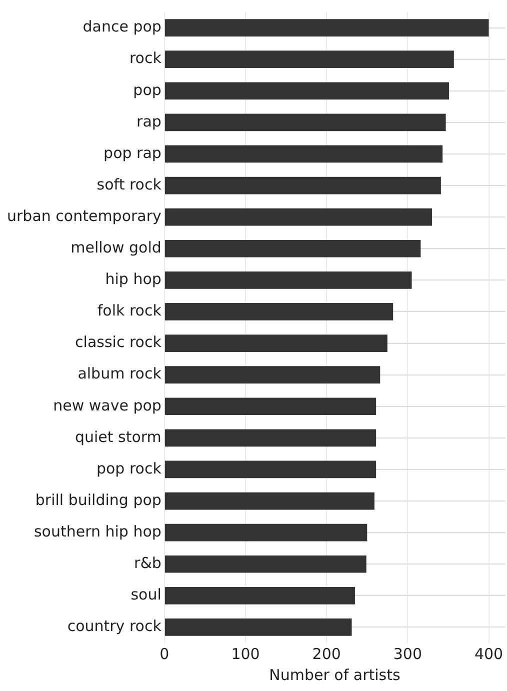 This screenshot has height=691, width=507. Describe the element at coordinates (129, 468) in the screenshot. I see `y-tick-label: pop rock` at that location.